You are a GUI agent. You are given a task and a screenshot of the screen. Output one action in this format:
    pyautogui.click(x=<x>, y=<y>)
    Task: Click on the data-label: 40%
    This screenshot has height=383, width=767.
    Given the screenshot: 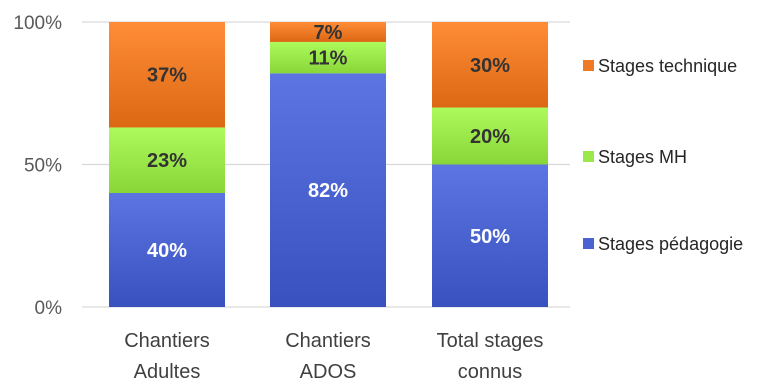 What is the action you would take?
    pyautogui.click(x=167, y=251)
    